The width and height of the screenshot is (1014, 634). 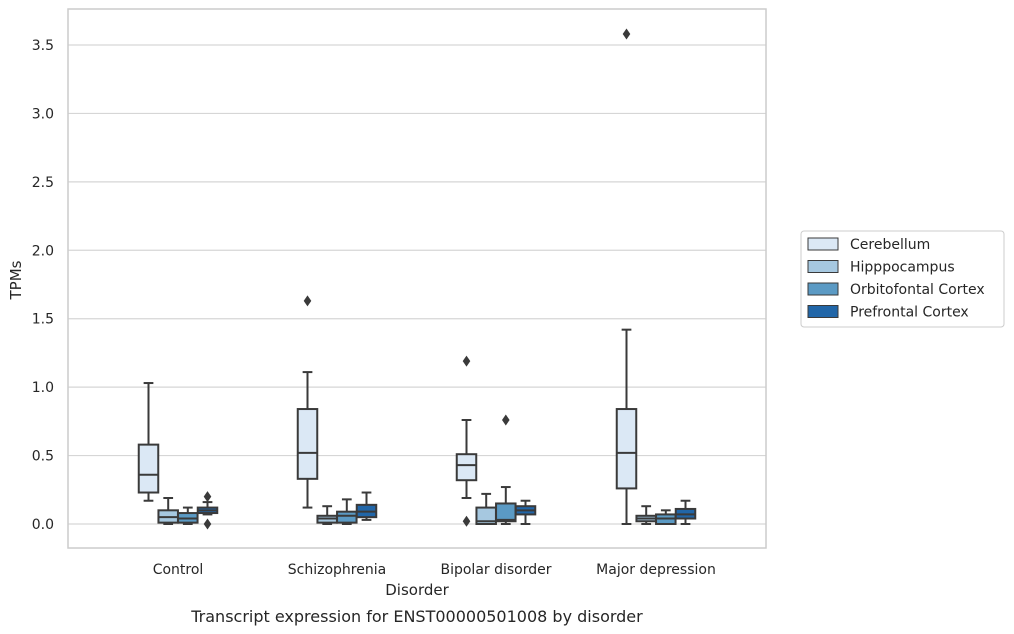 I want to click on series-hipppocampus, so click(x=407, y=509).